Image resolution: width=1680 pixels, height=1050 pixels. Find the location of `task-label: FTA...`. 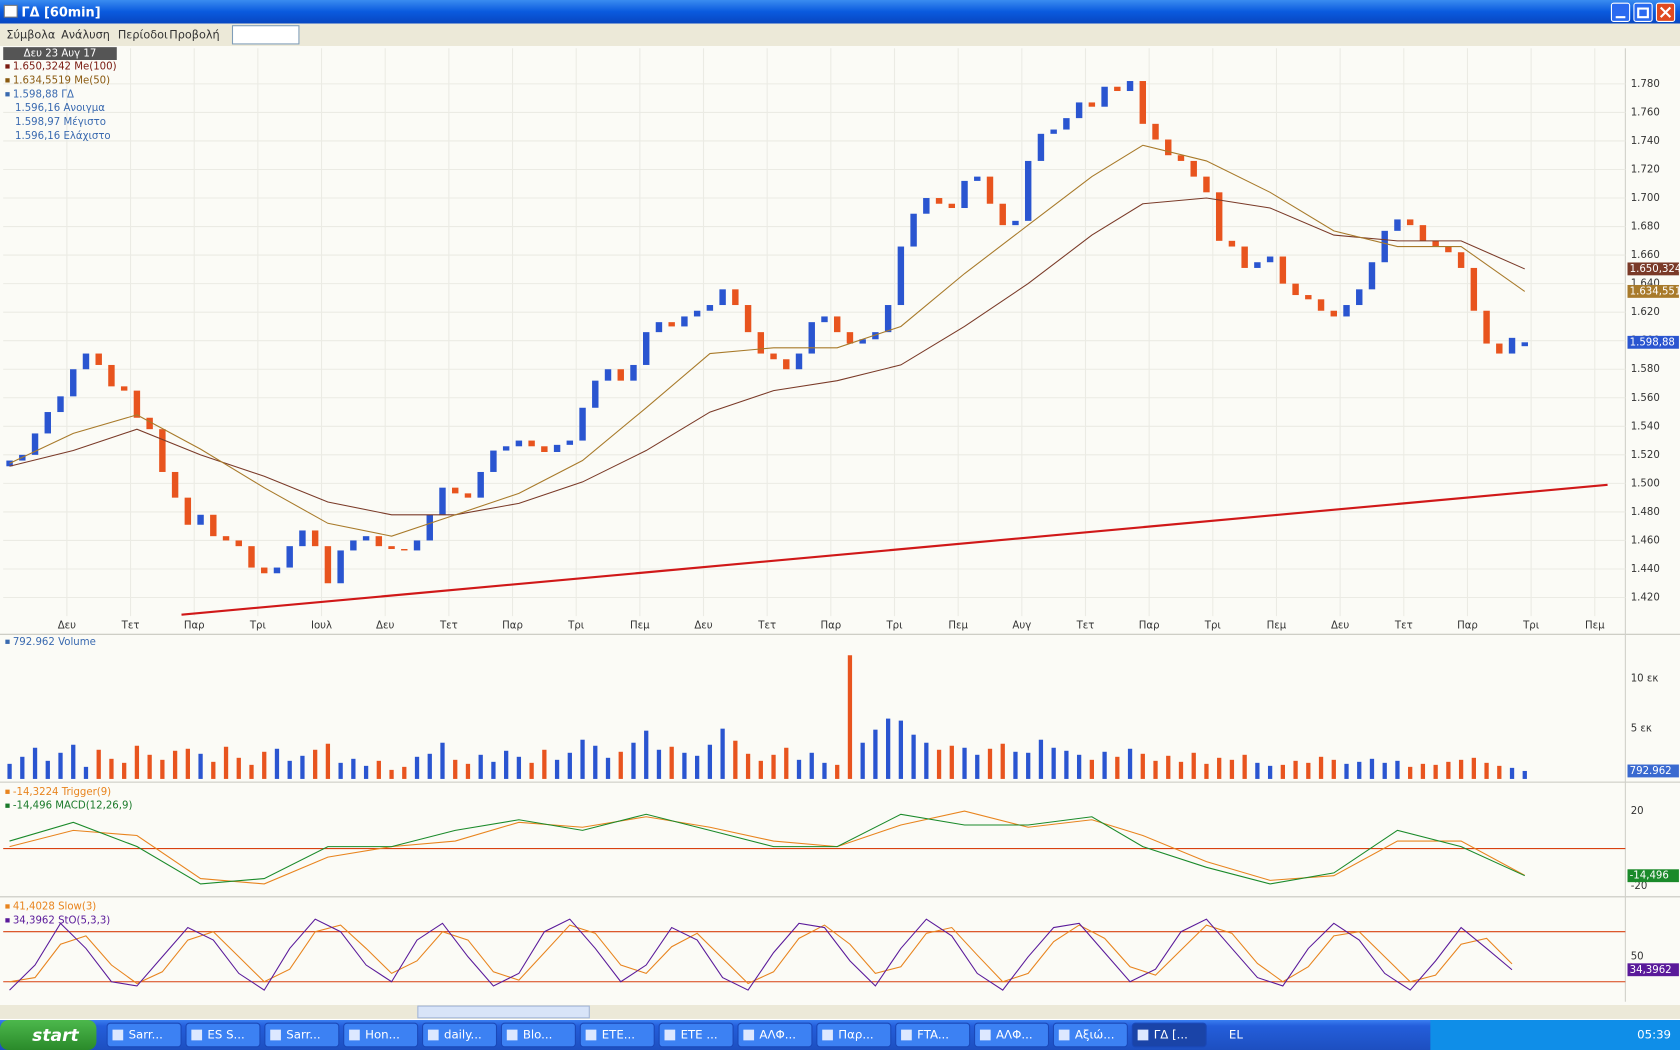

task-label: FTA... is located at coordinates (933, 1035).